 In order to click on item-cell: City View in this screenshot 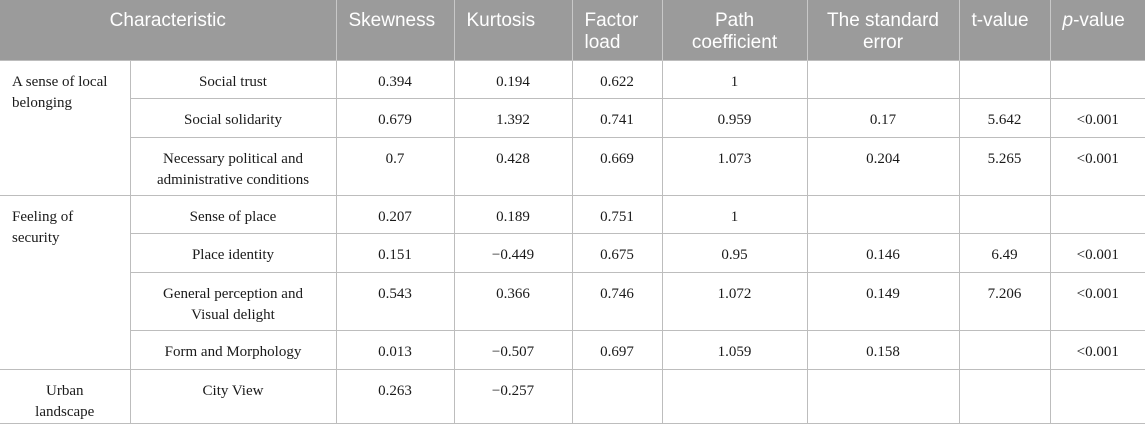, I will do `click(233, 396)`.